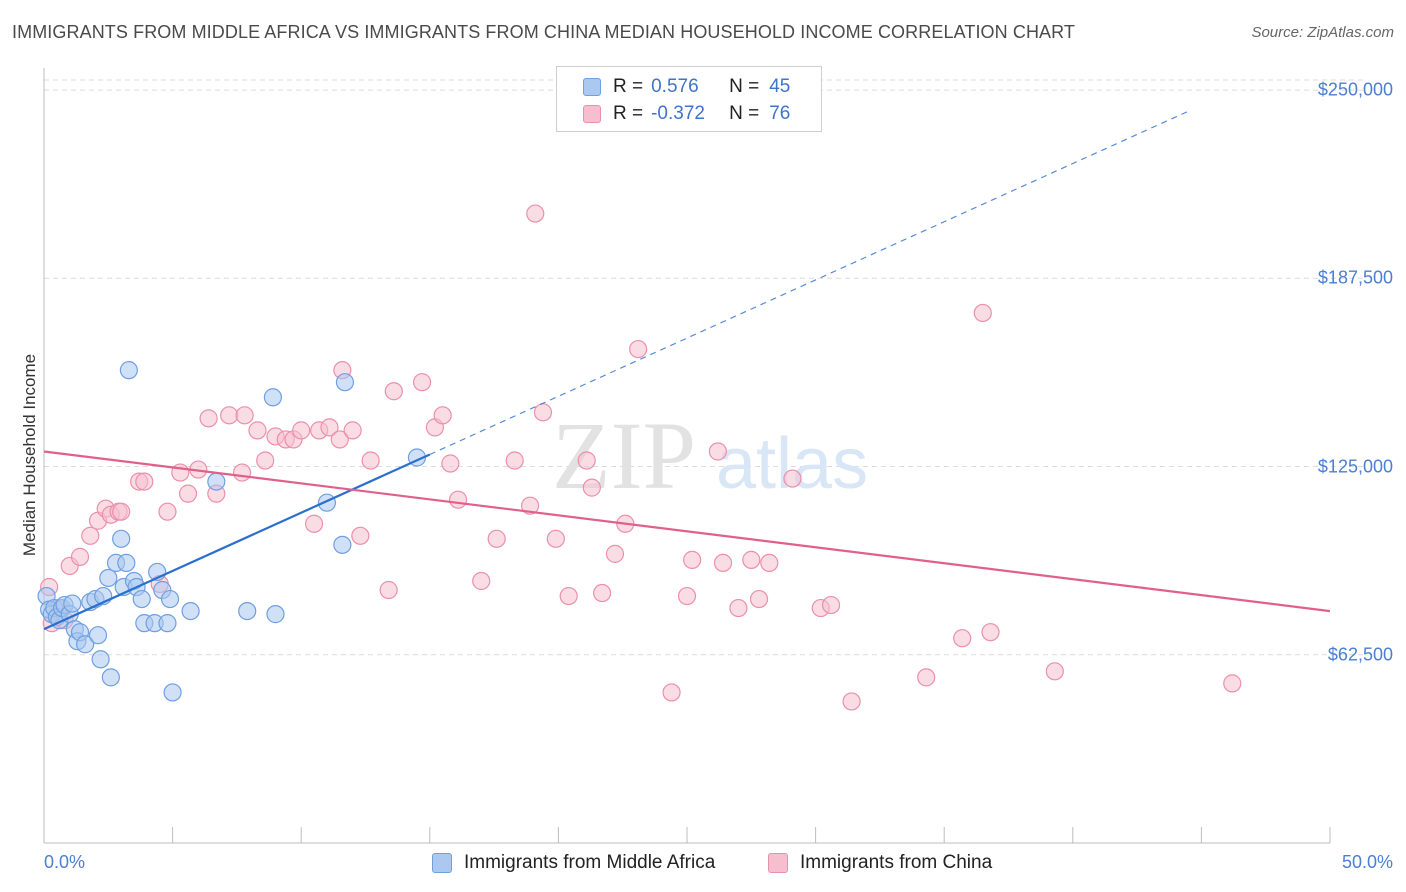 The height and width of the screenshot is (892, 1406). What do you see at coordinates (65, 862) in the screenshot?
I see `x-tick-label-min: 0.0%` at bounding box center [65, 862].